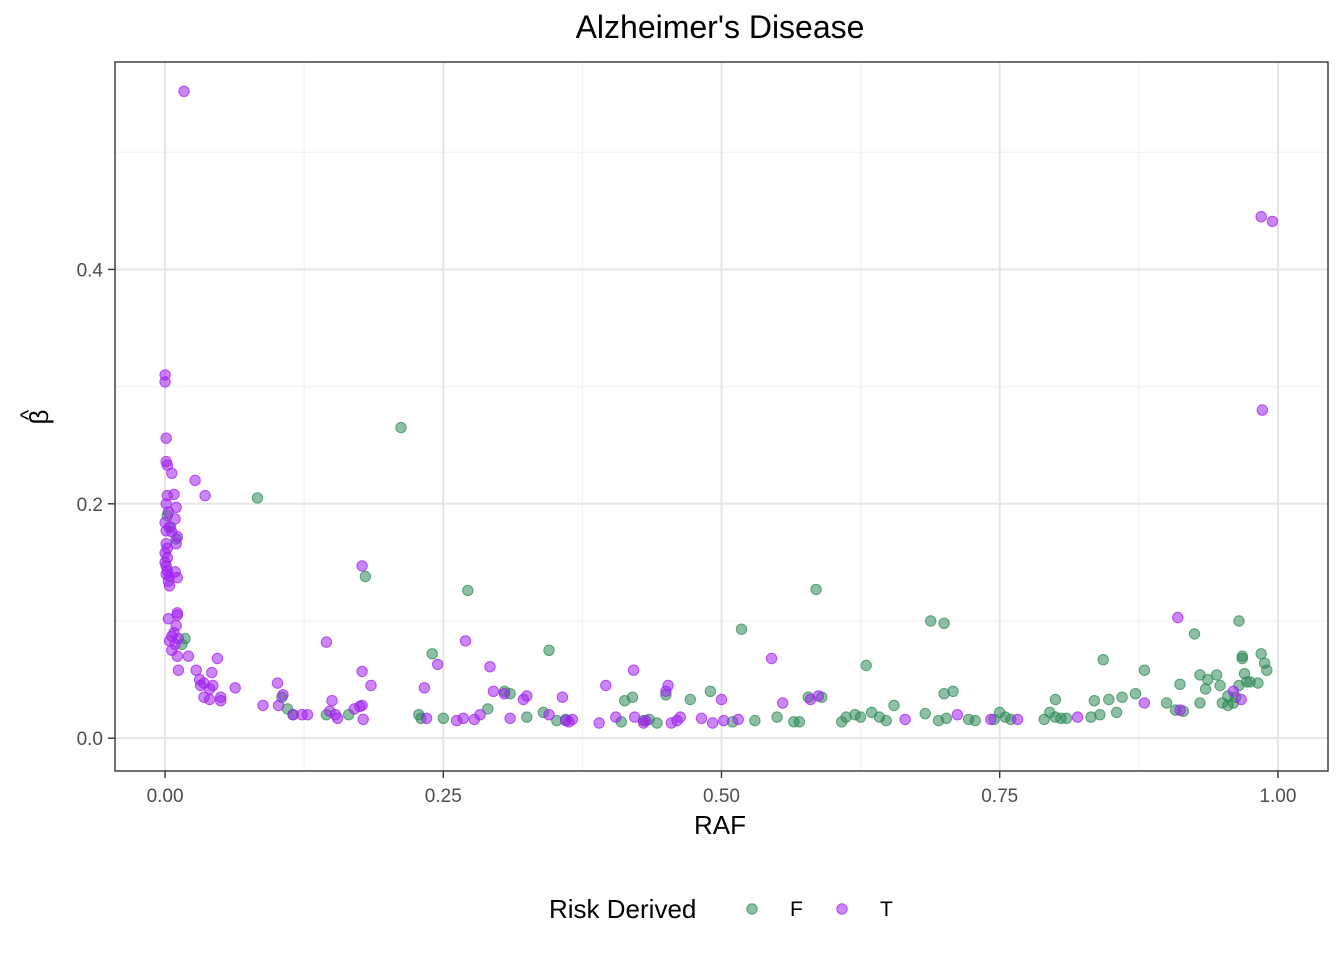  I want to click on y-axis-title-symbol: β, so click(39, 417).